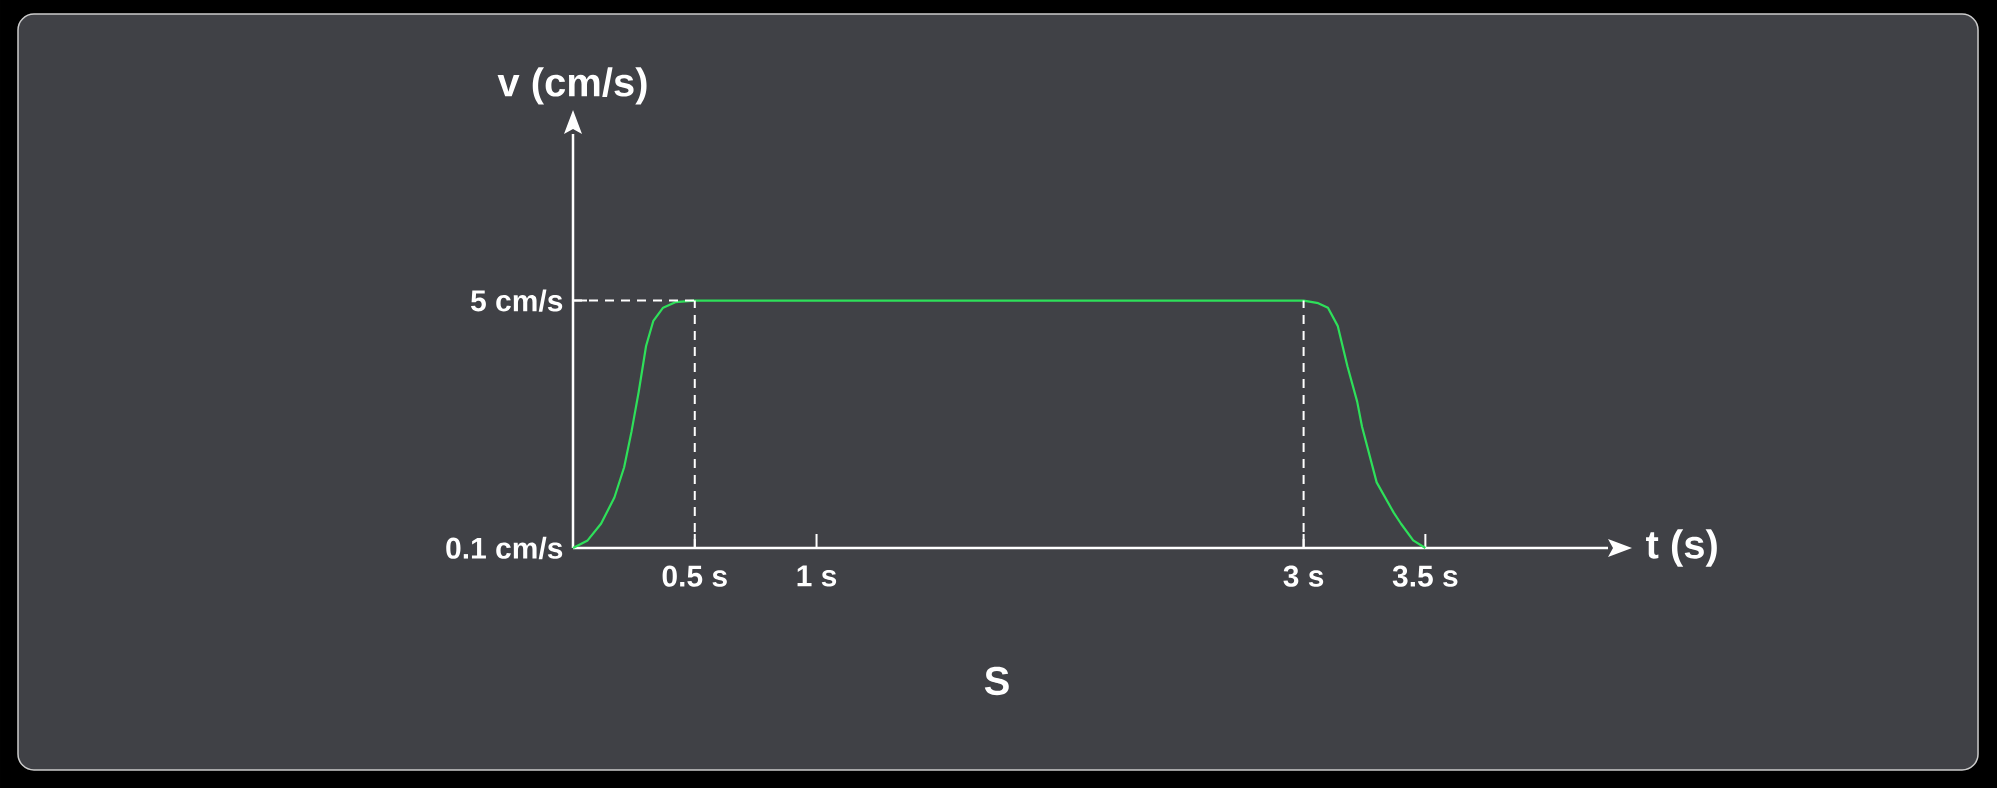  I want to click on y-tick-label: 5 cm/s, so click(517, 300).